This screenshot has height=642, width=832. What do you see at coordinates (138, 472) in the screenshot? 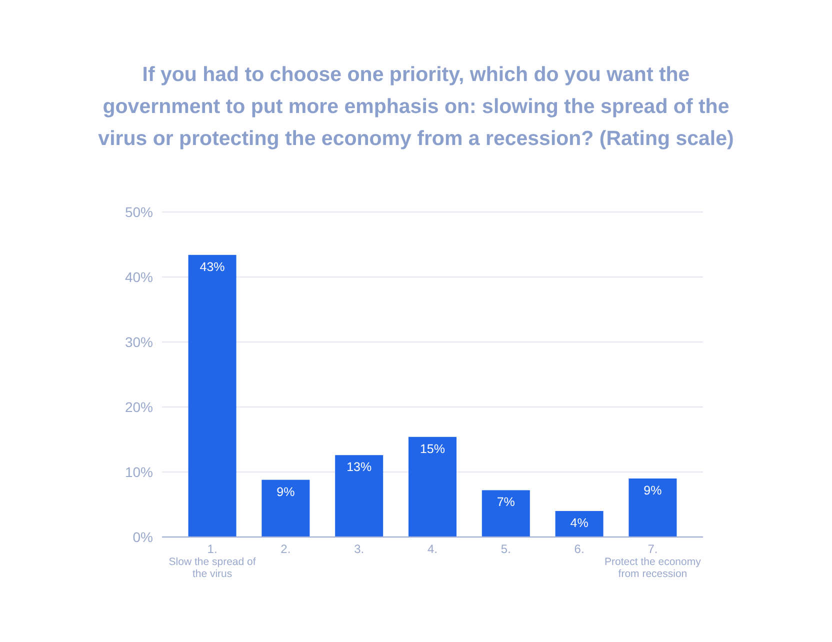
I see `y-tick-label: 10%` at bounding box center [138, 472].